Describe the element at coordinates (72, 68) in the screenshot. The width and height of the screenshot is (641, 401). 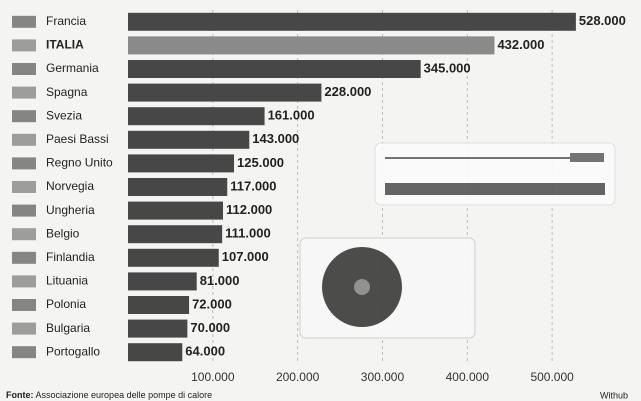
I see `category-label: Germania` at that location.